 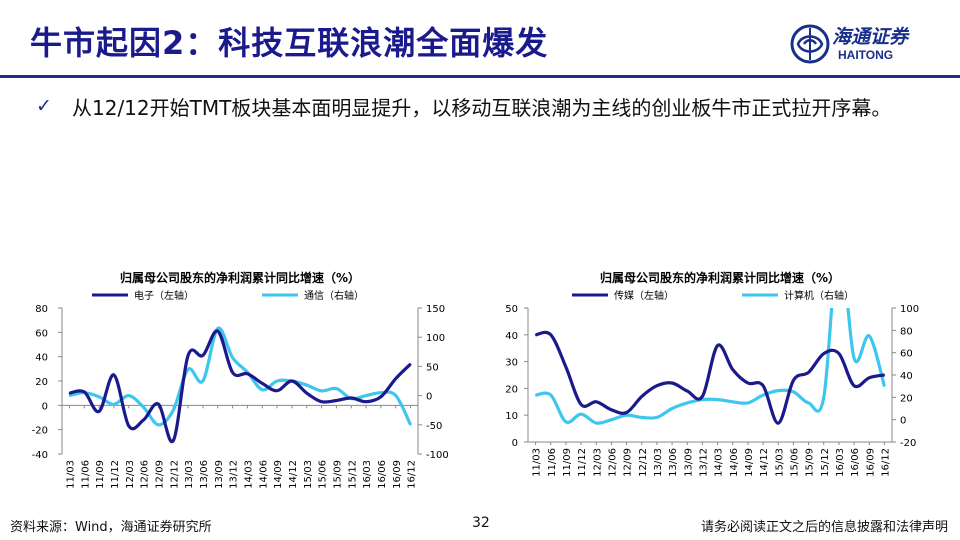 What do you see at coordinates (764, 462) in the screenshot?
I see `x-tick-label: 14/12` at bounding box center [764, 462].